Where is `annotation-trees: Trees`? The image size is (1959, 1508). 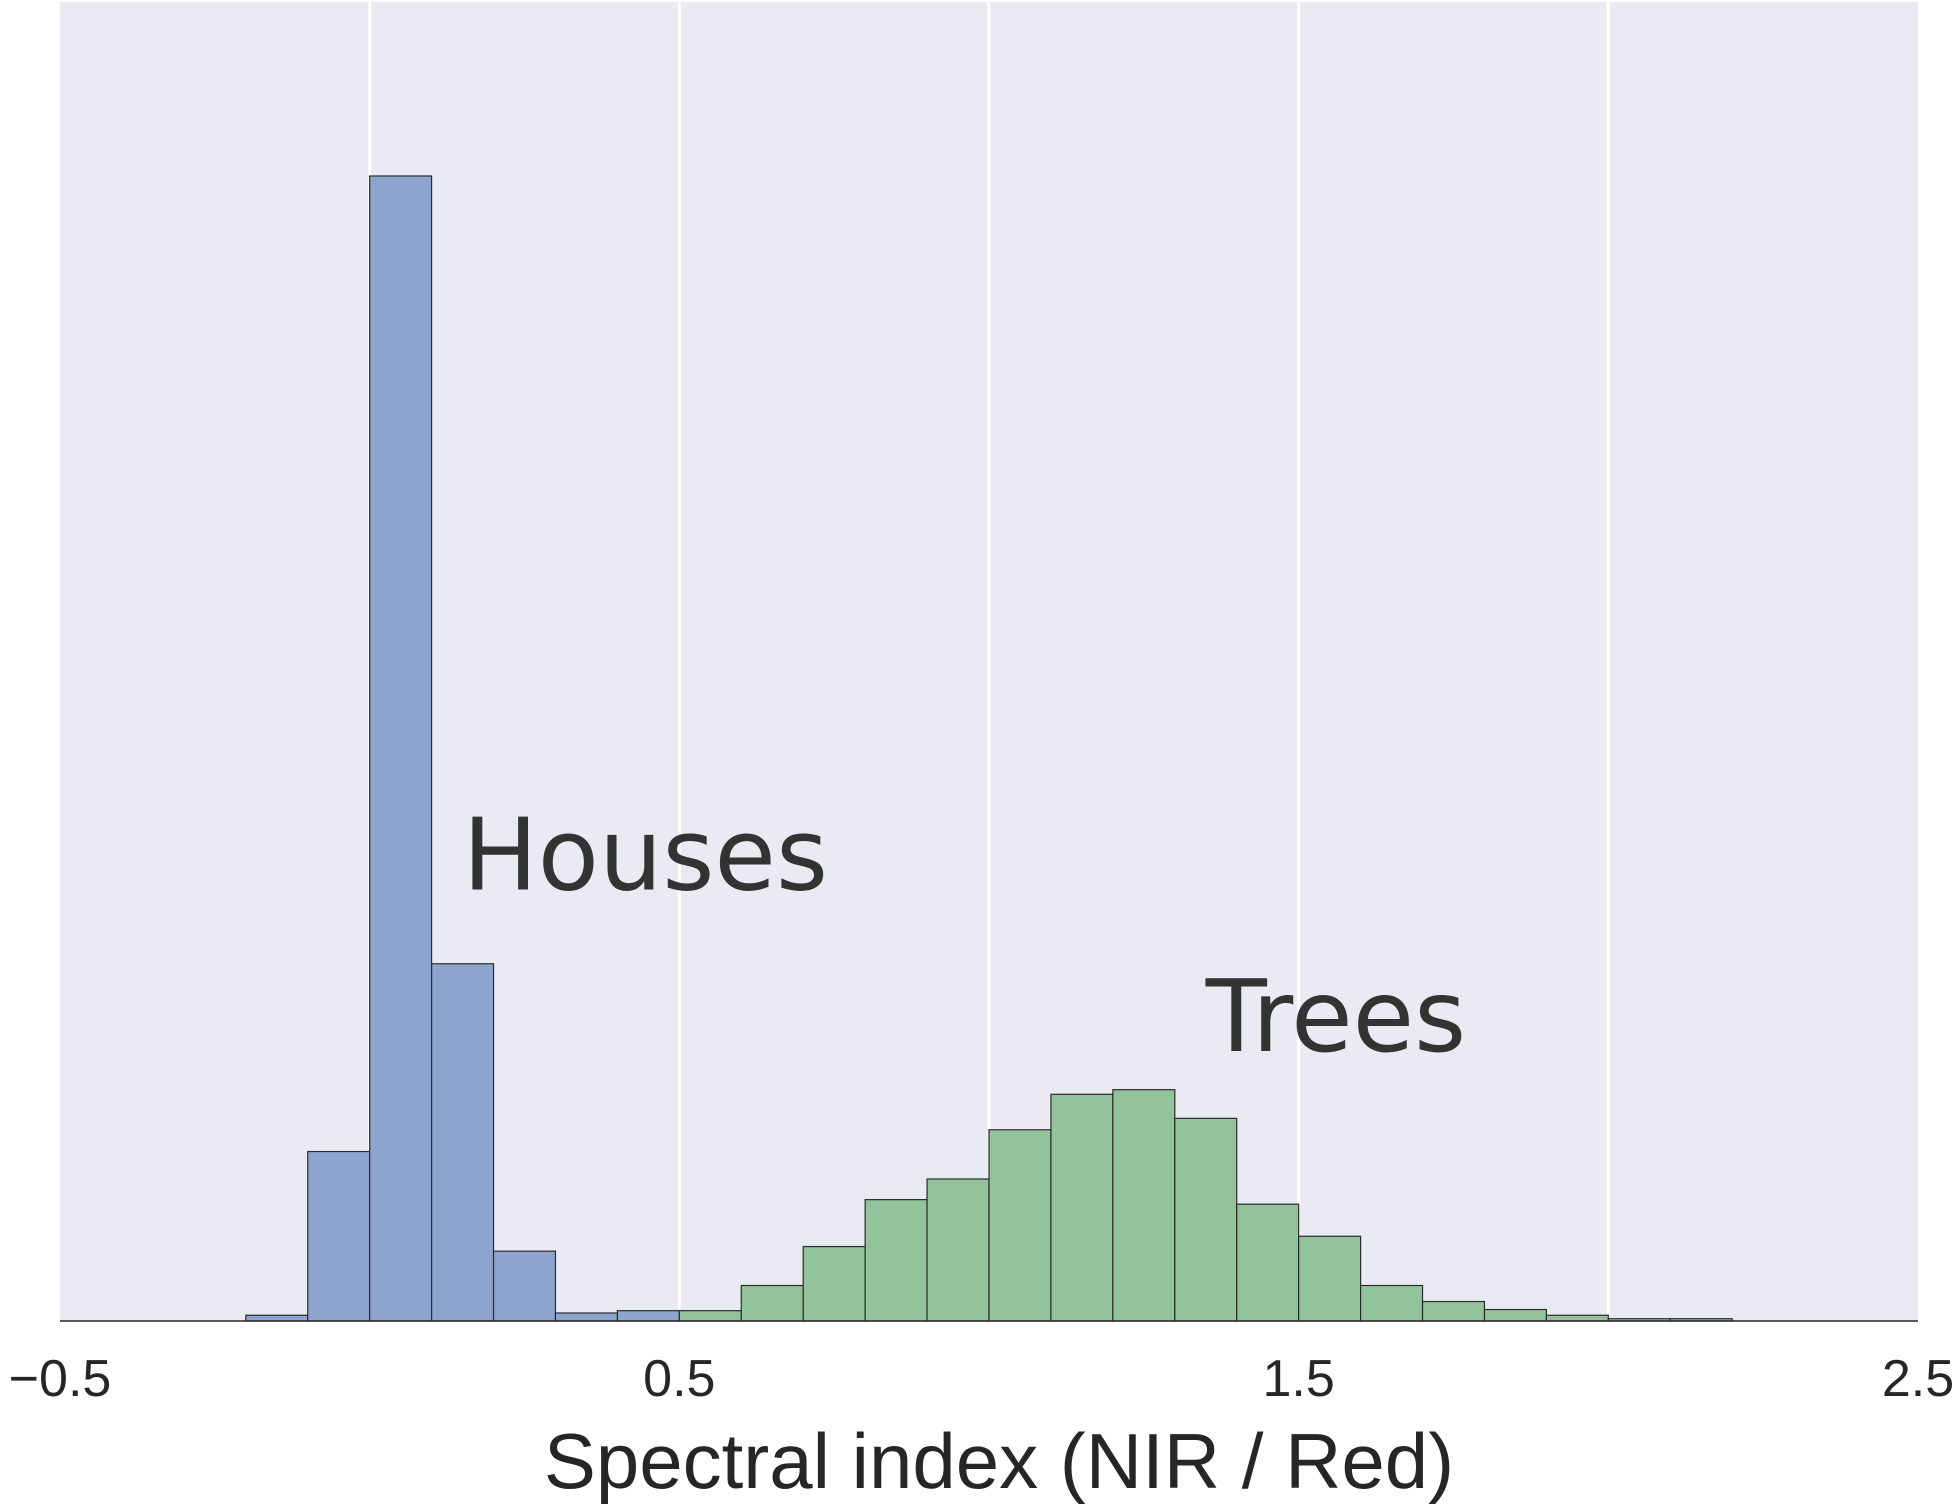 annotation-trees: Trees is located at coordinates (1335, 1016).